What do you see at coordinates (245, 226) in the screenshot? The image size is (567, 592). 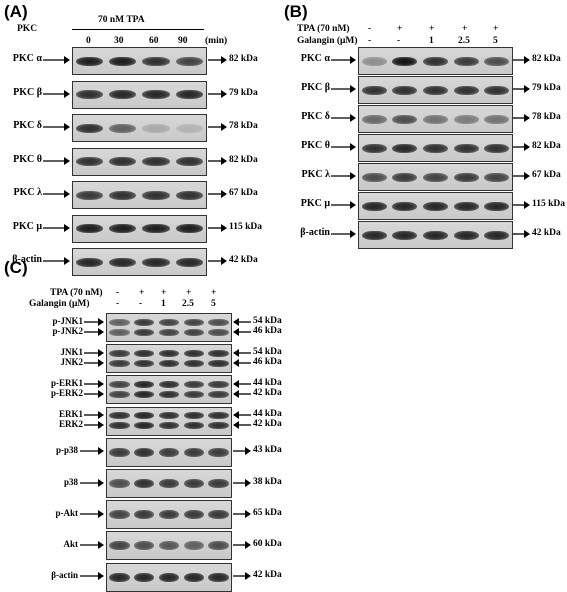 I see `panel-a-kda-label: 115 kDa` at bounding box center [245, 226].